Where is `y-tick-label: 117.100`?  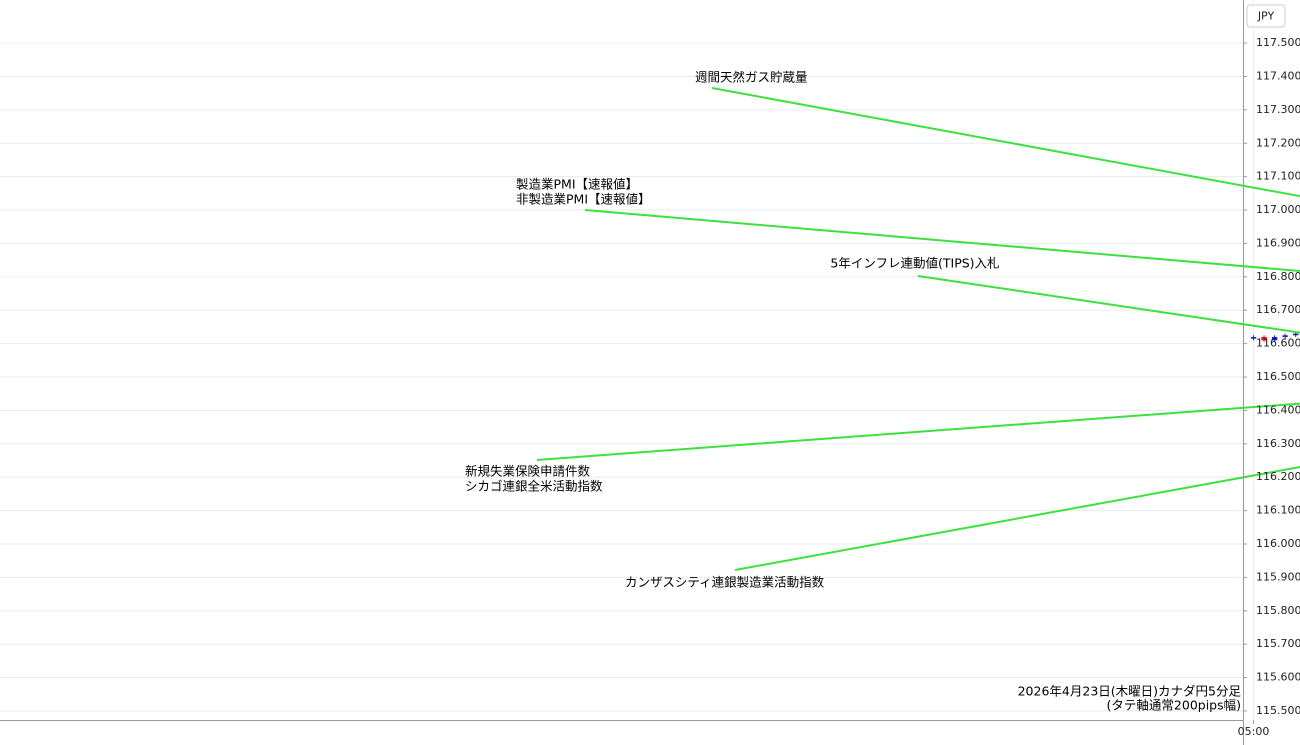
y-tick-label: 117.100 is located at coordinates (1278, 176).